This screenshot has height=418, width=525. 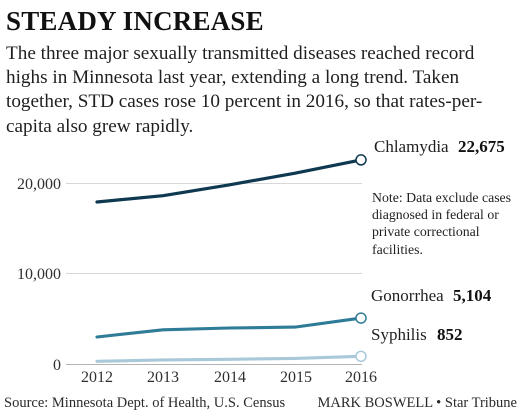 I want to click on series-value-gonorrhea: 5,104, so click(x=472, y=295).